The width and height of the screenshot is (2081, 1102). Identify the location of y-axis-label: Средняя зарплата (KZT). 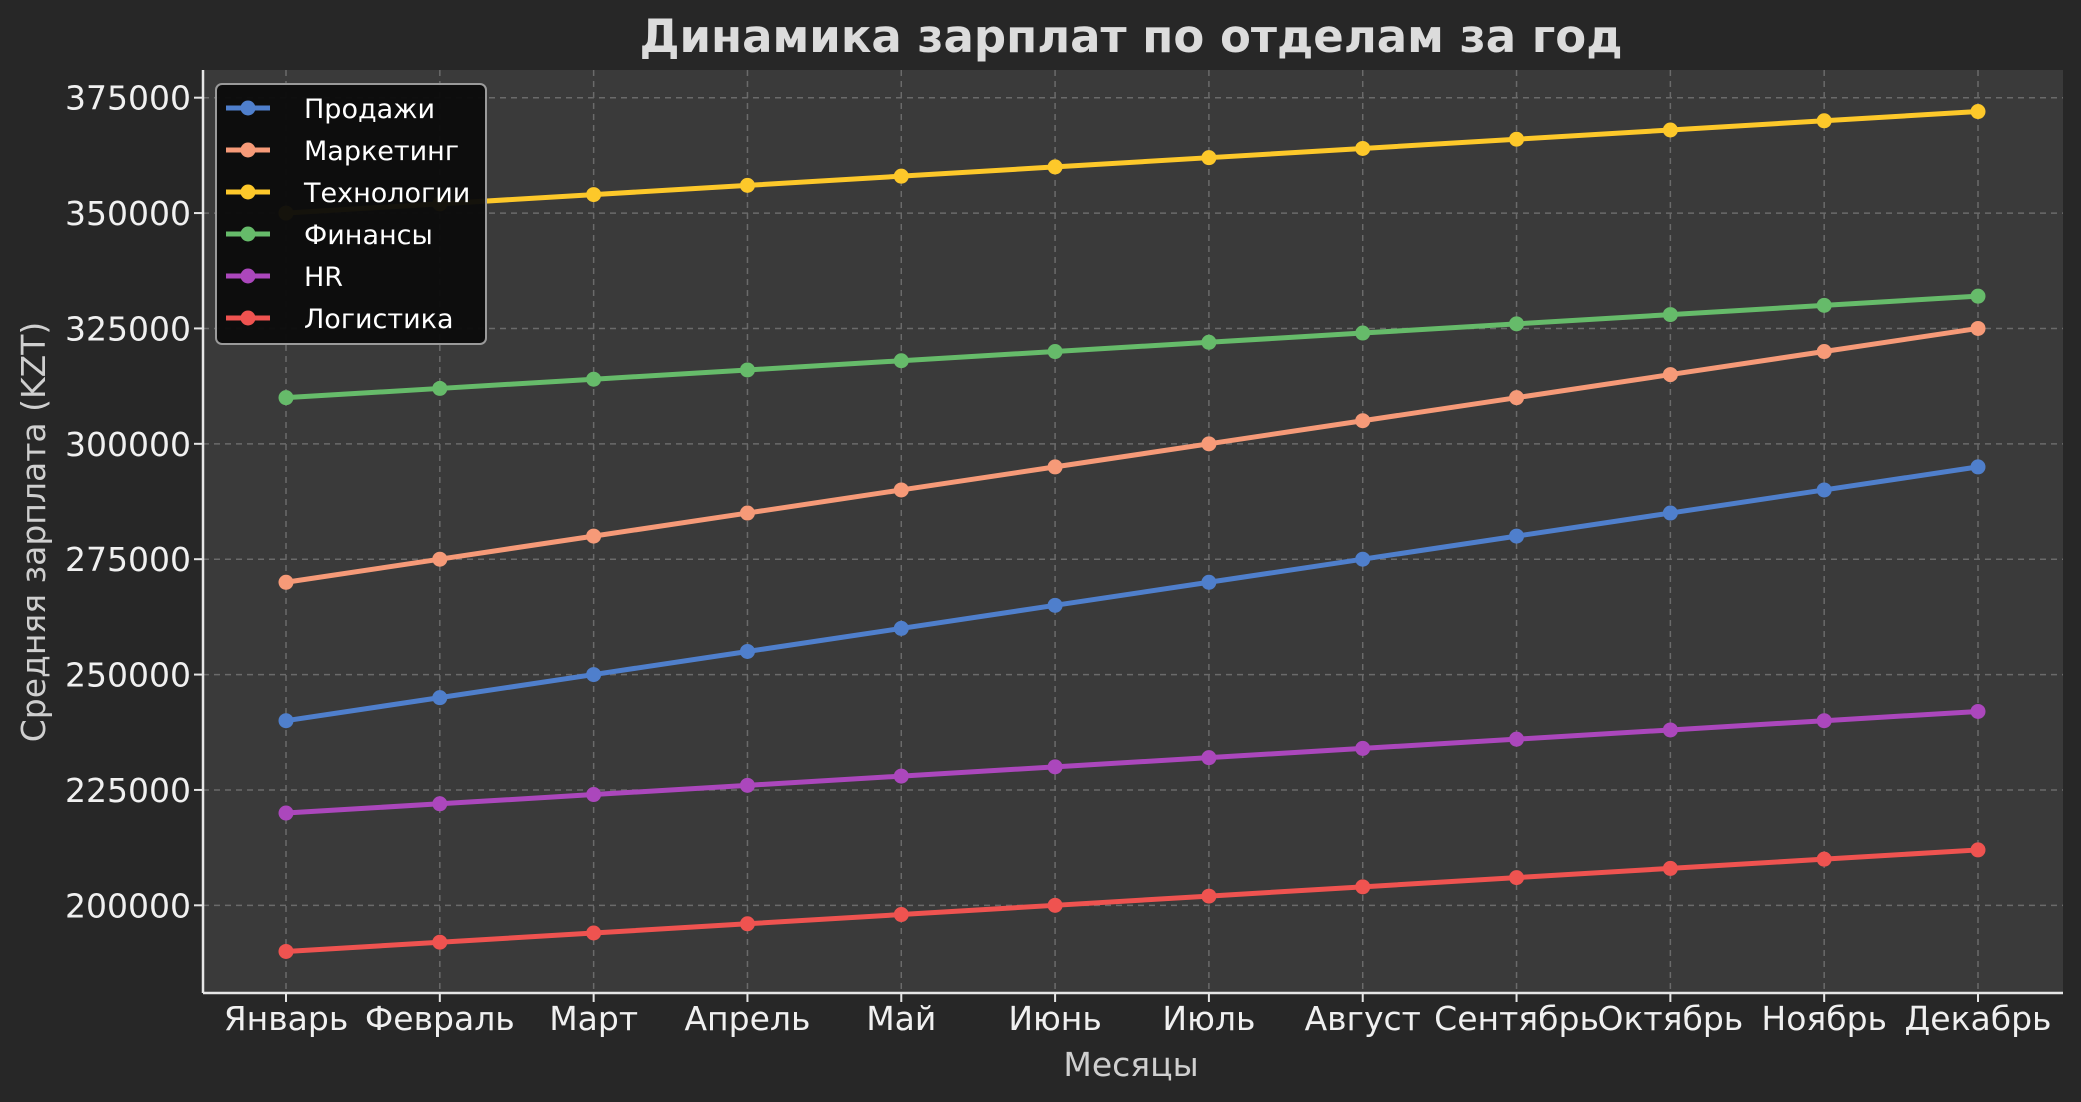
(33, 532).